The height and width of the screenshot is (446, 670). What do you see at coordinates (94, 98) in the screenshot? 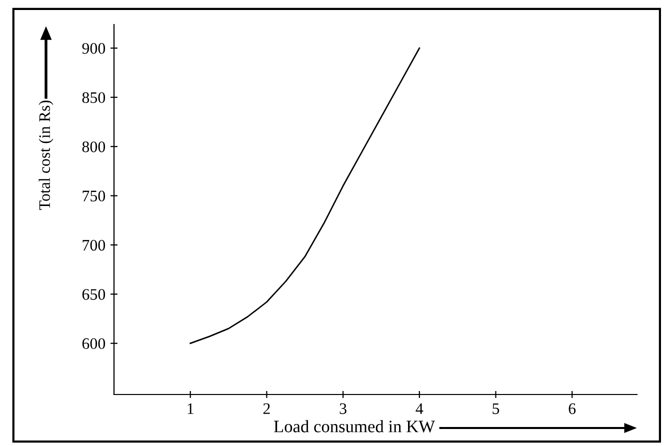
I see `y-tick-label: 850` at bounding box center [94, 98].